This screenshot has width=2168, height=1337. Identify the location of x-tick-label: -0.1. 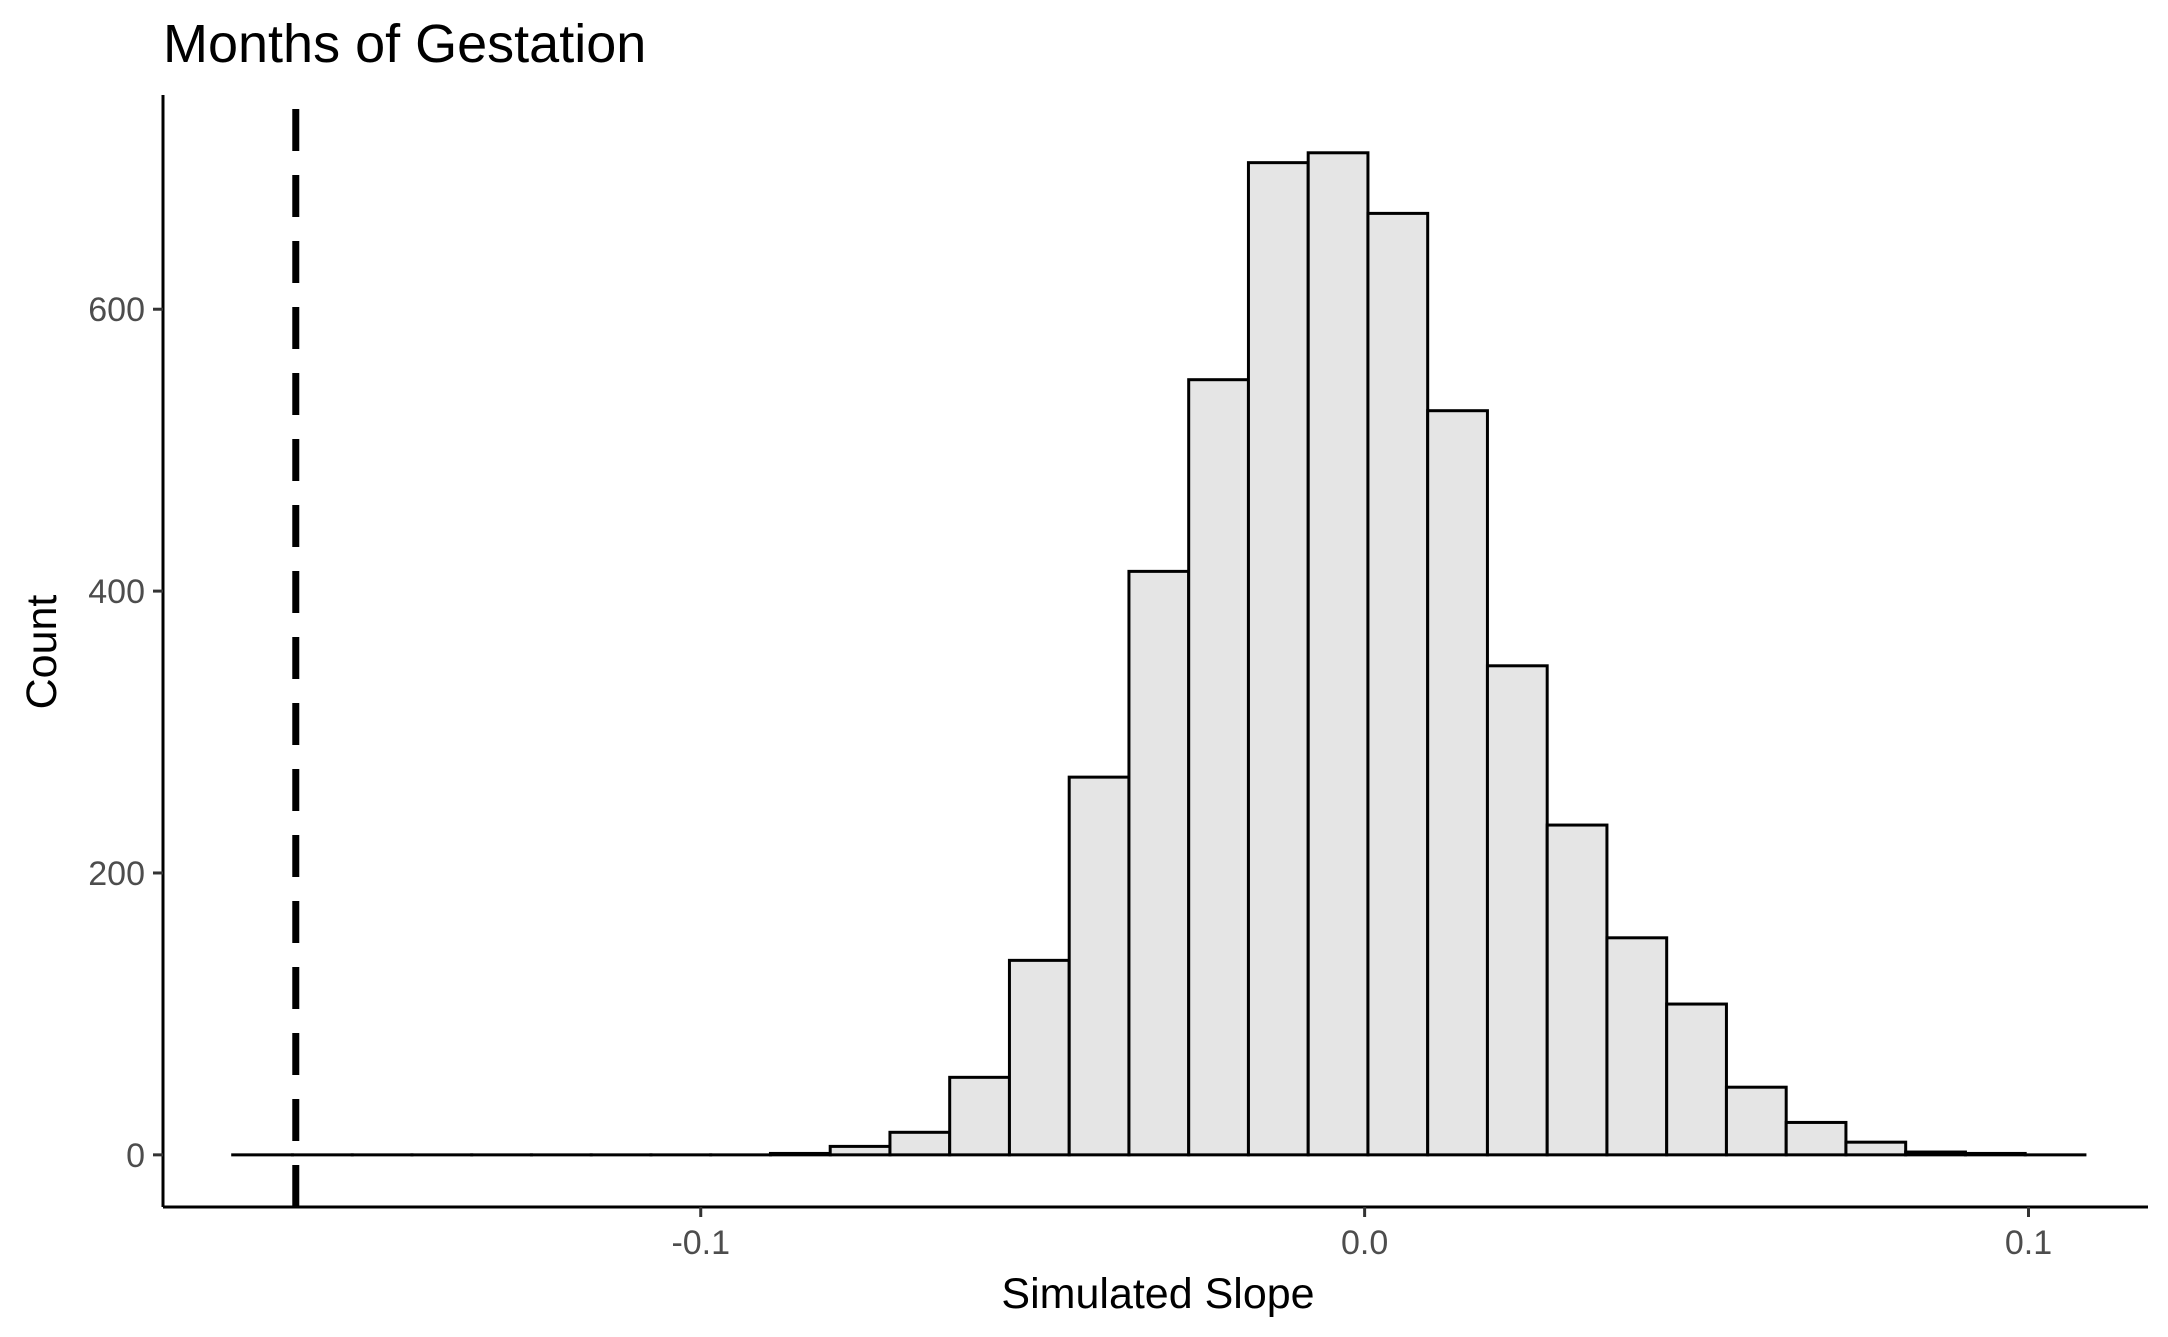
(700, 1243).